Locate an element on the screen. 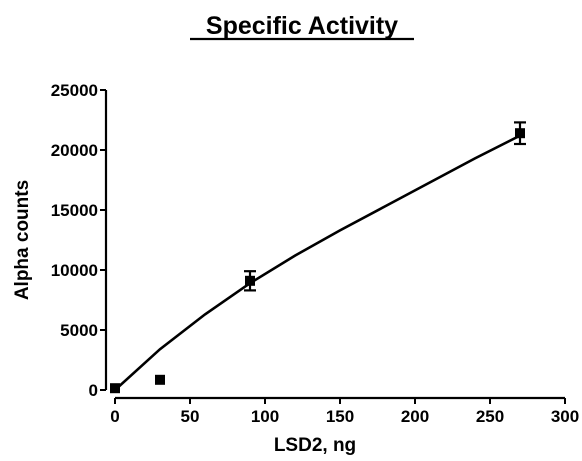 The height and width of the screenshot is (461, 582). x-tick-label: 200 is located at coordinates (415, 416).